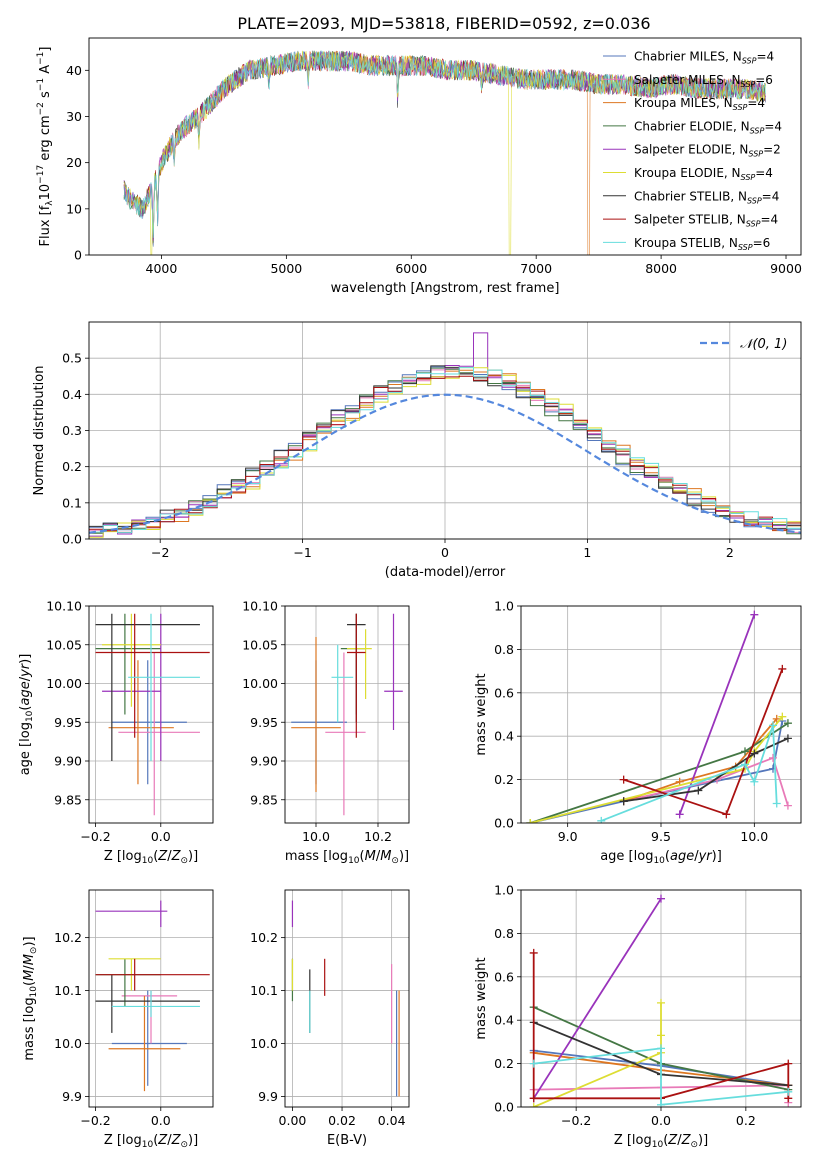 The image size is (819, 1170). I want to click on age-vs-Z-ylabel: age [log10(age/yr)], so click(26, 715).